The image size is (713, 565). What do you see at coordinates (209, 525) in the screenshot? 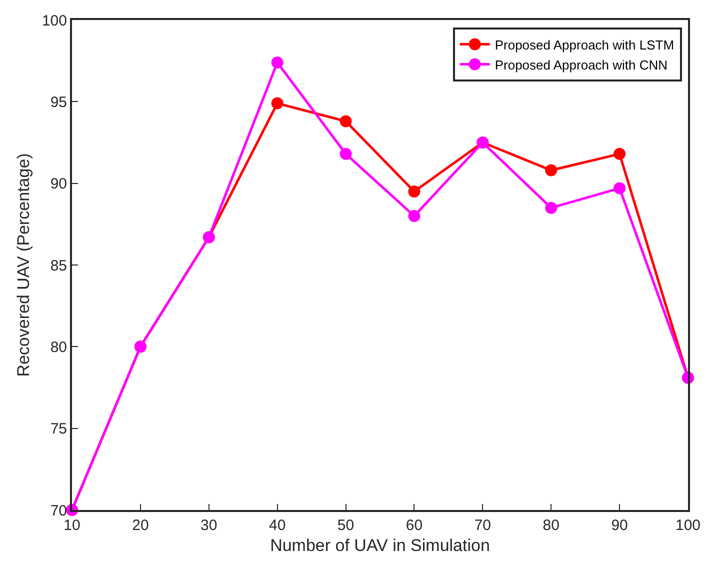
I see `x-tick-label: 30` at bounding box center [209, 525].